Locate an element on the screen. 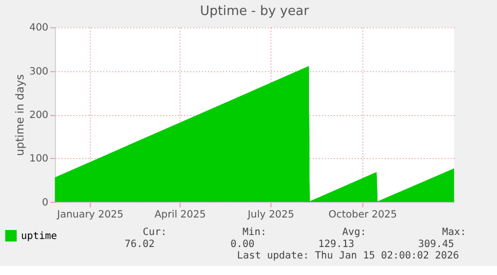  text: 0.00 is located at coordinates (242, 244).